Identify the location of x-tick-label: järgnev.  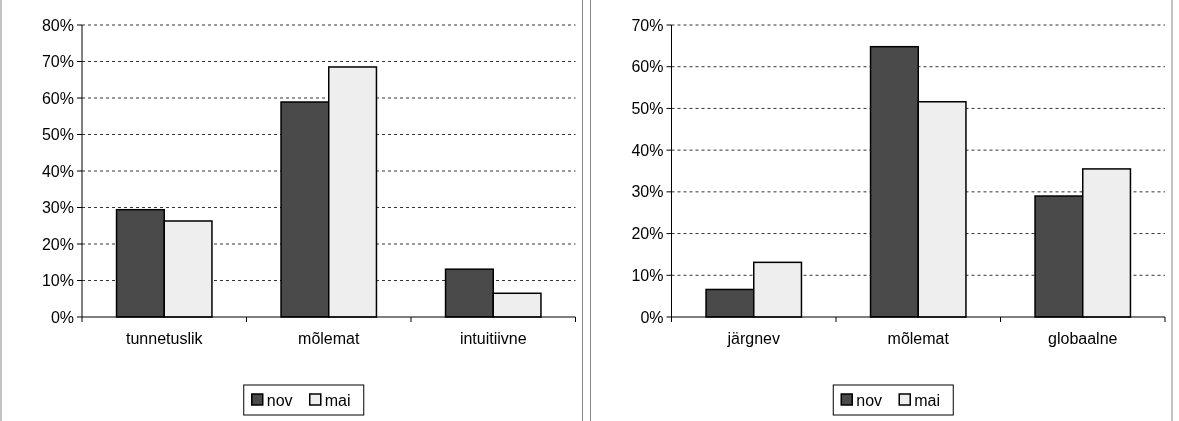
(753, 338).